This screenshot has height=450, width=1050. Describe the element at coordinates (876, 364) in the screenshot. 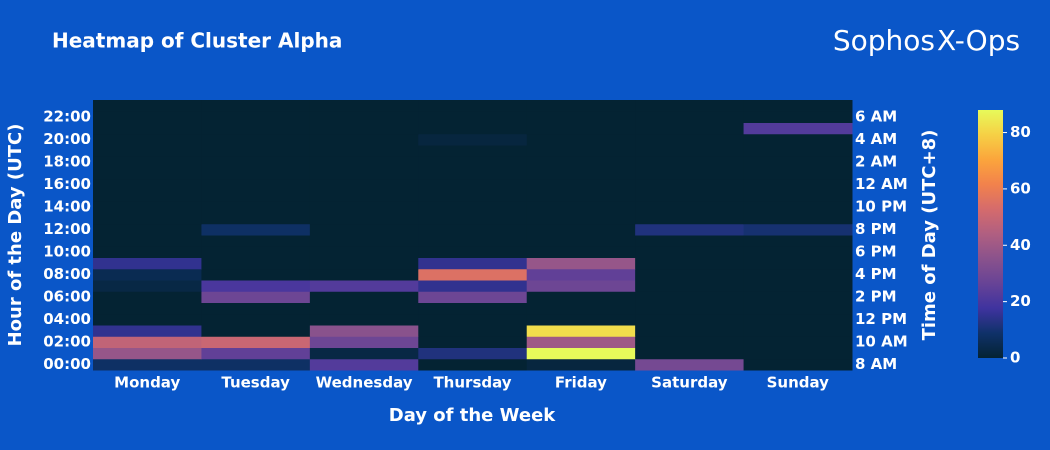

I see `y2-tick-label: 8 AM` at that location.